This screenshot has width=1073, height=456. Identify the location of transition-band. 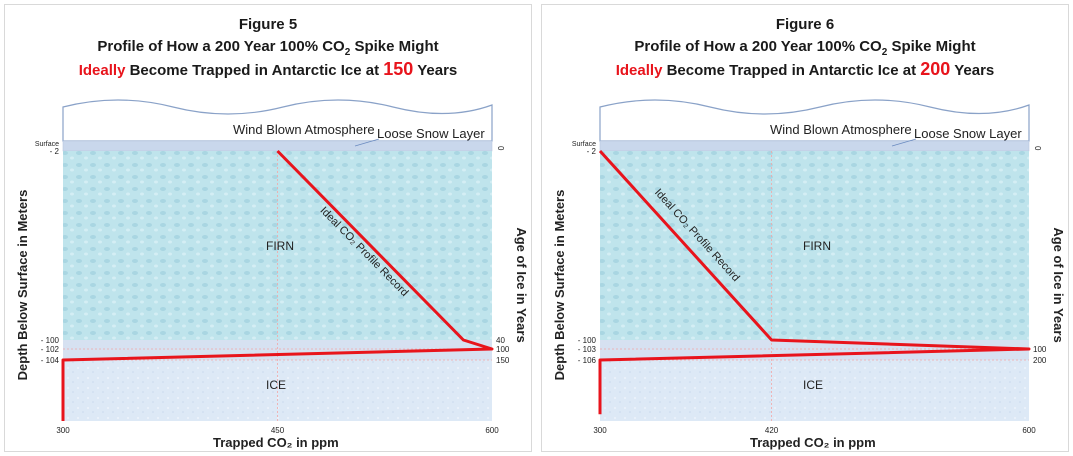
(277, 350).